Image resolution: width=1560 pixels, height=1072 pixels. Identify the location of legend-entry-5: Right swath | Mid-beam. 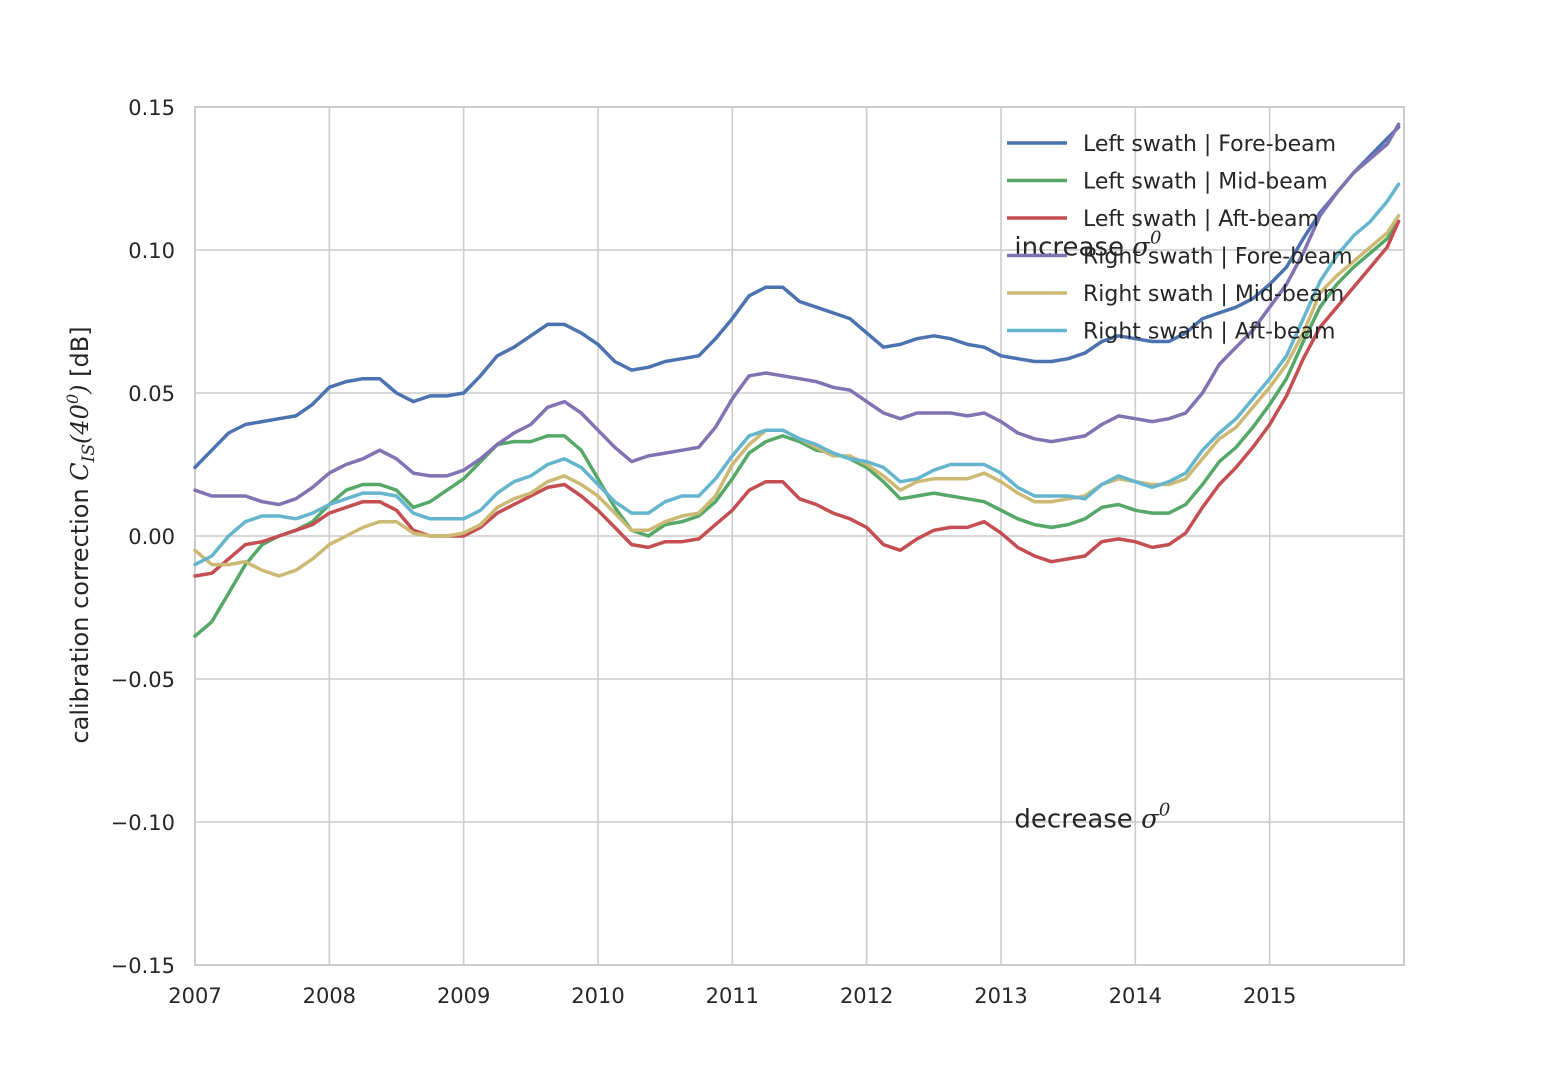
(1213, 294).